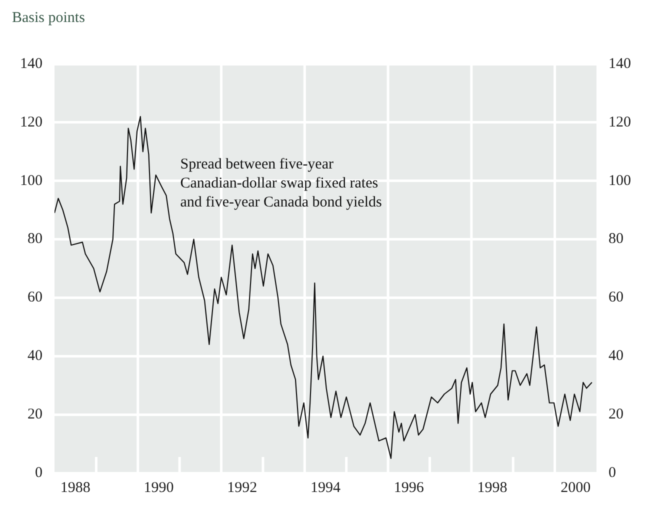  What do you see at coordinates (31, 64) in the screenshot?
I see `y-tick-label: 140` at bounding box center [31, 64].